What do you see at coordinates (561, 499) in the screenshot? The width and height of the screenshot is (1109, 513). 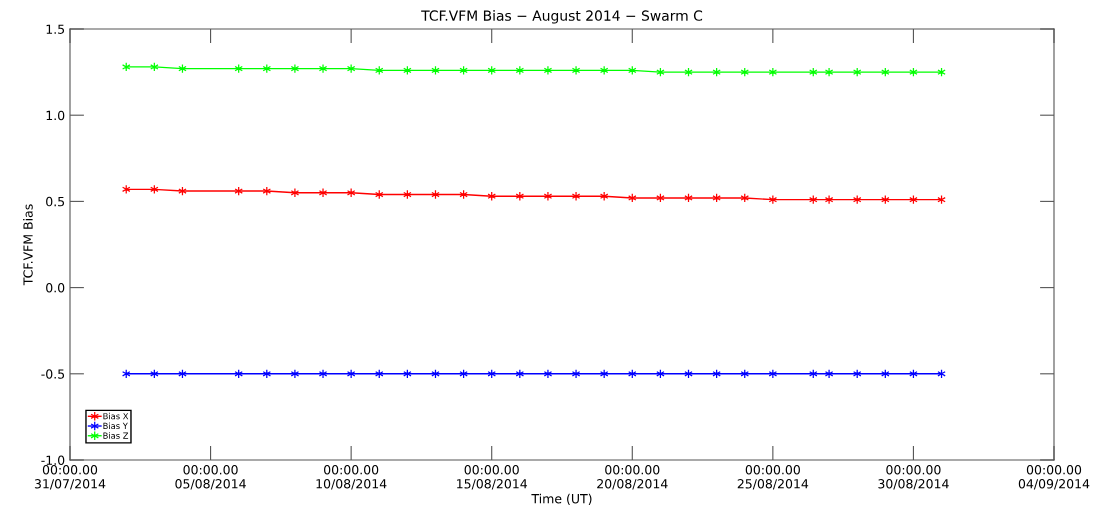 I see `x-axis-title: Time (UT)` at bounding box center [561, 499].